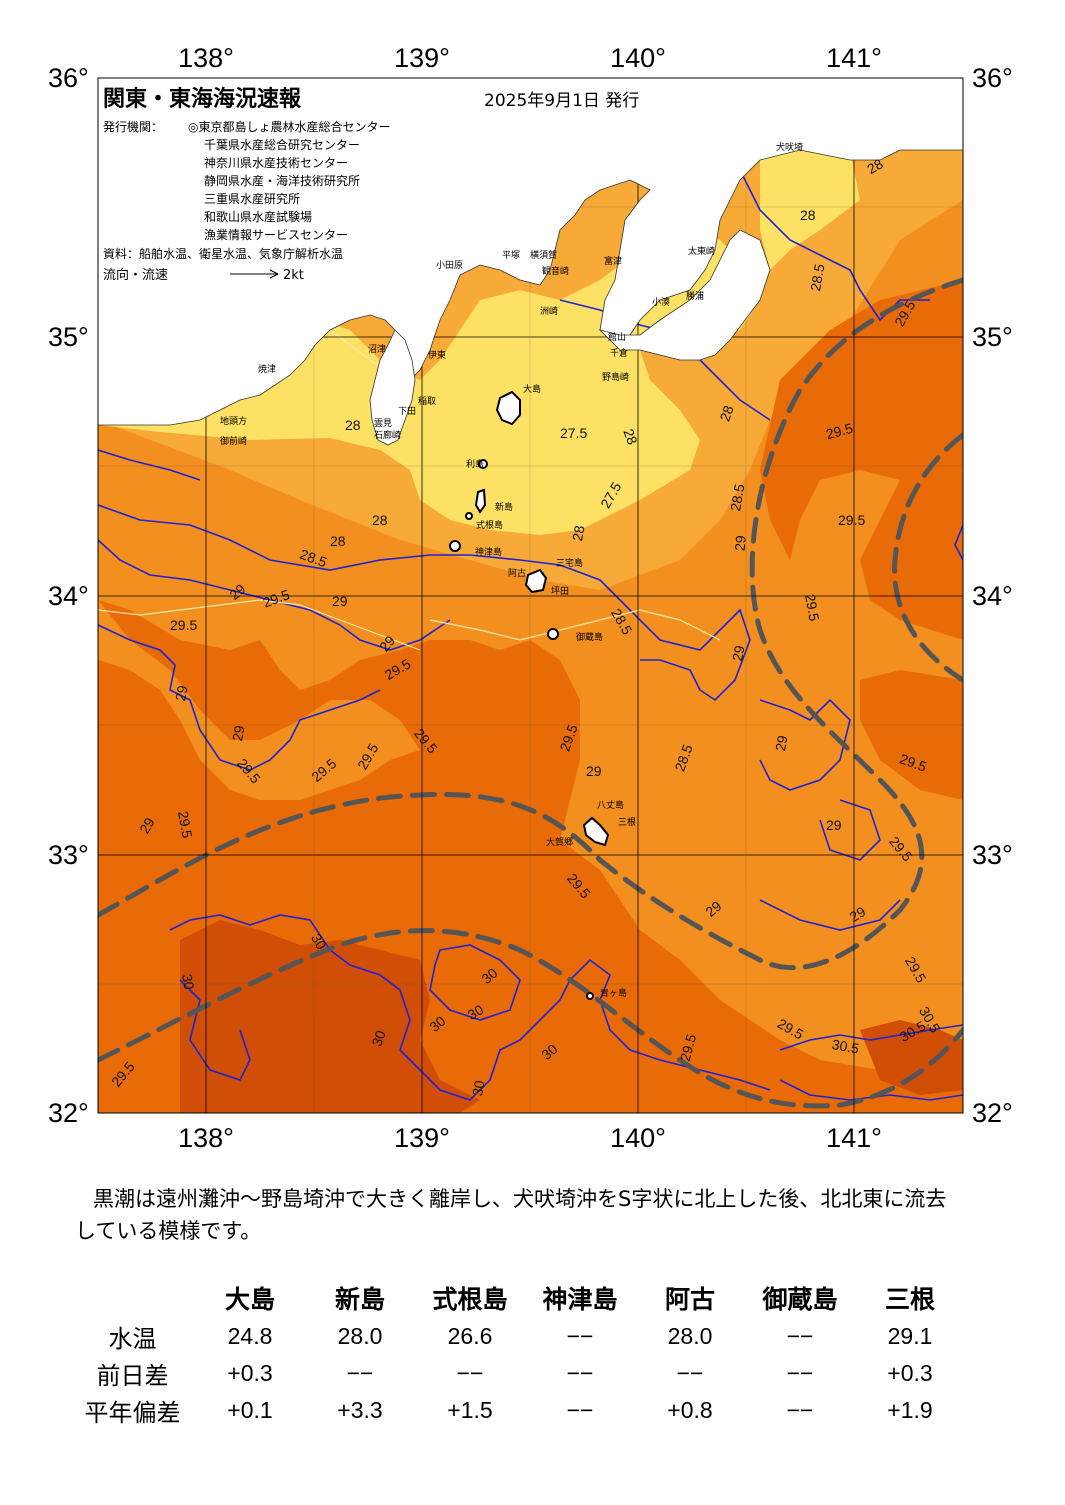 Image resolution: width=1065 pixels, height=1505 pixels. Describe the element at coordinates (250, 1410) in the screenshot. I see `table-cell: +0.1` at that location.